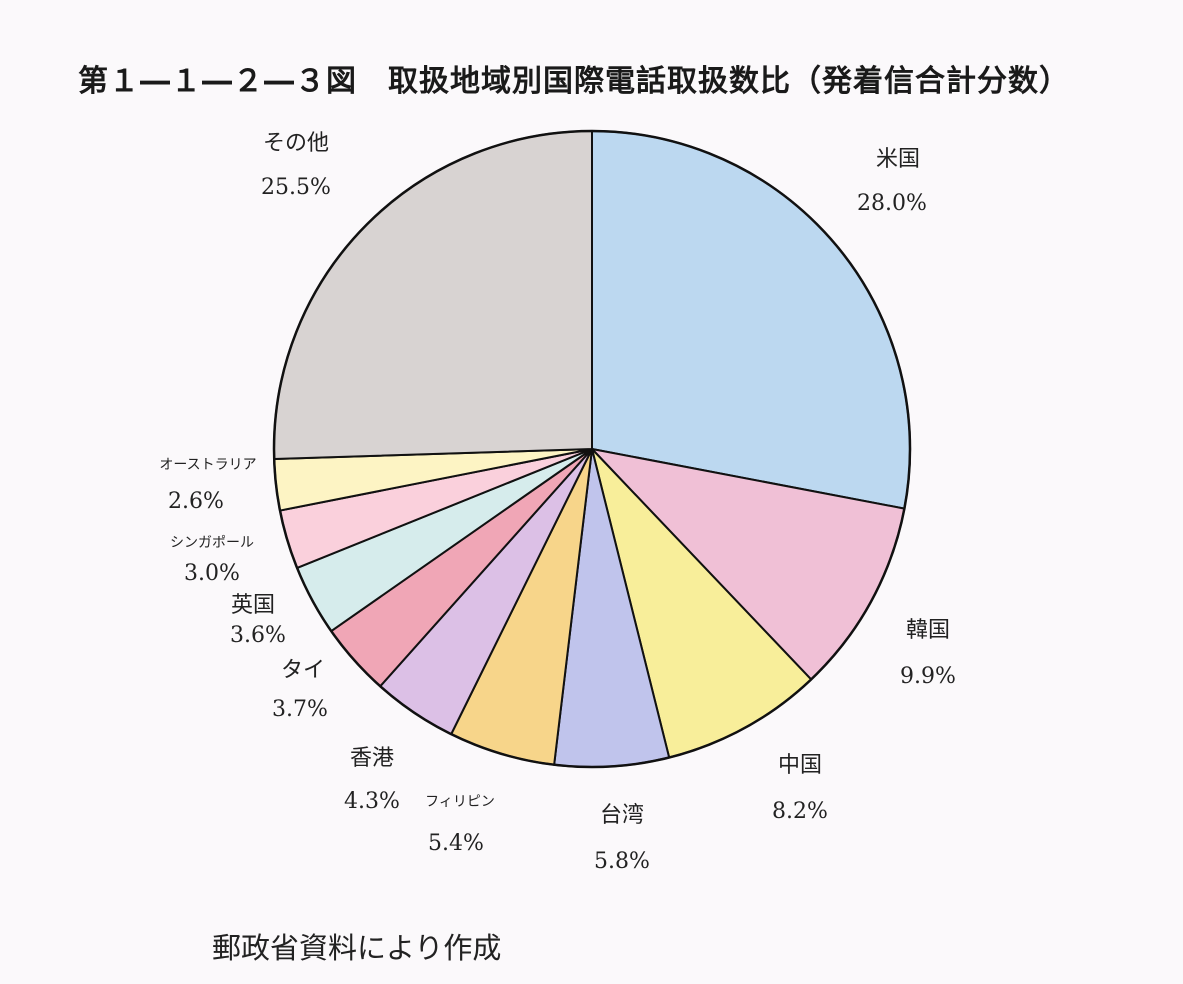 The width and height of the screenshot is (1183, 984). Describe the element at coordinates (196, 501) in the screenshot. I see `slice-value-label: 2.6%` at that location.